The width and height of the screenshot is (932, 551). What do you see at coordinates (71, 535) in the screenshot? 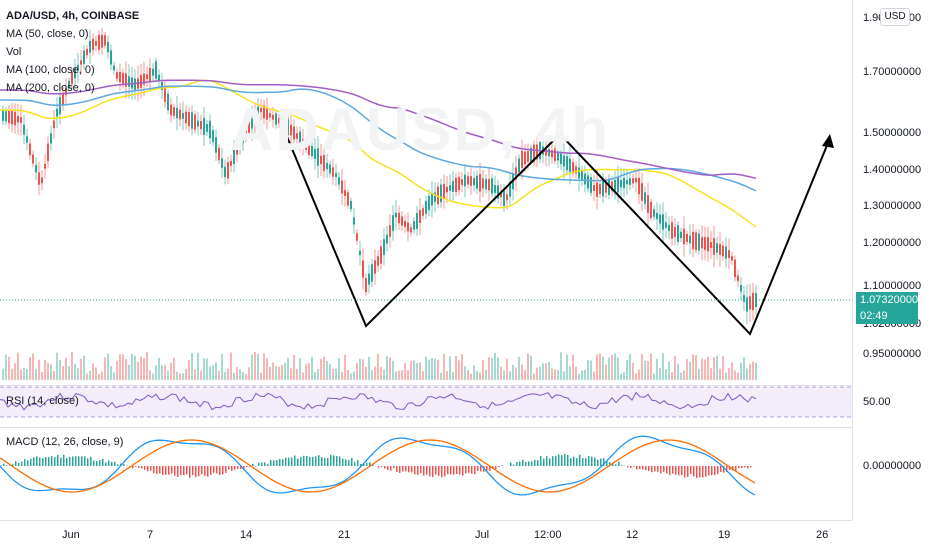
I see `time-tick: Jun` at bounding box center [71, 535].